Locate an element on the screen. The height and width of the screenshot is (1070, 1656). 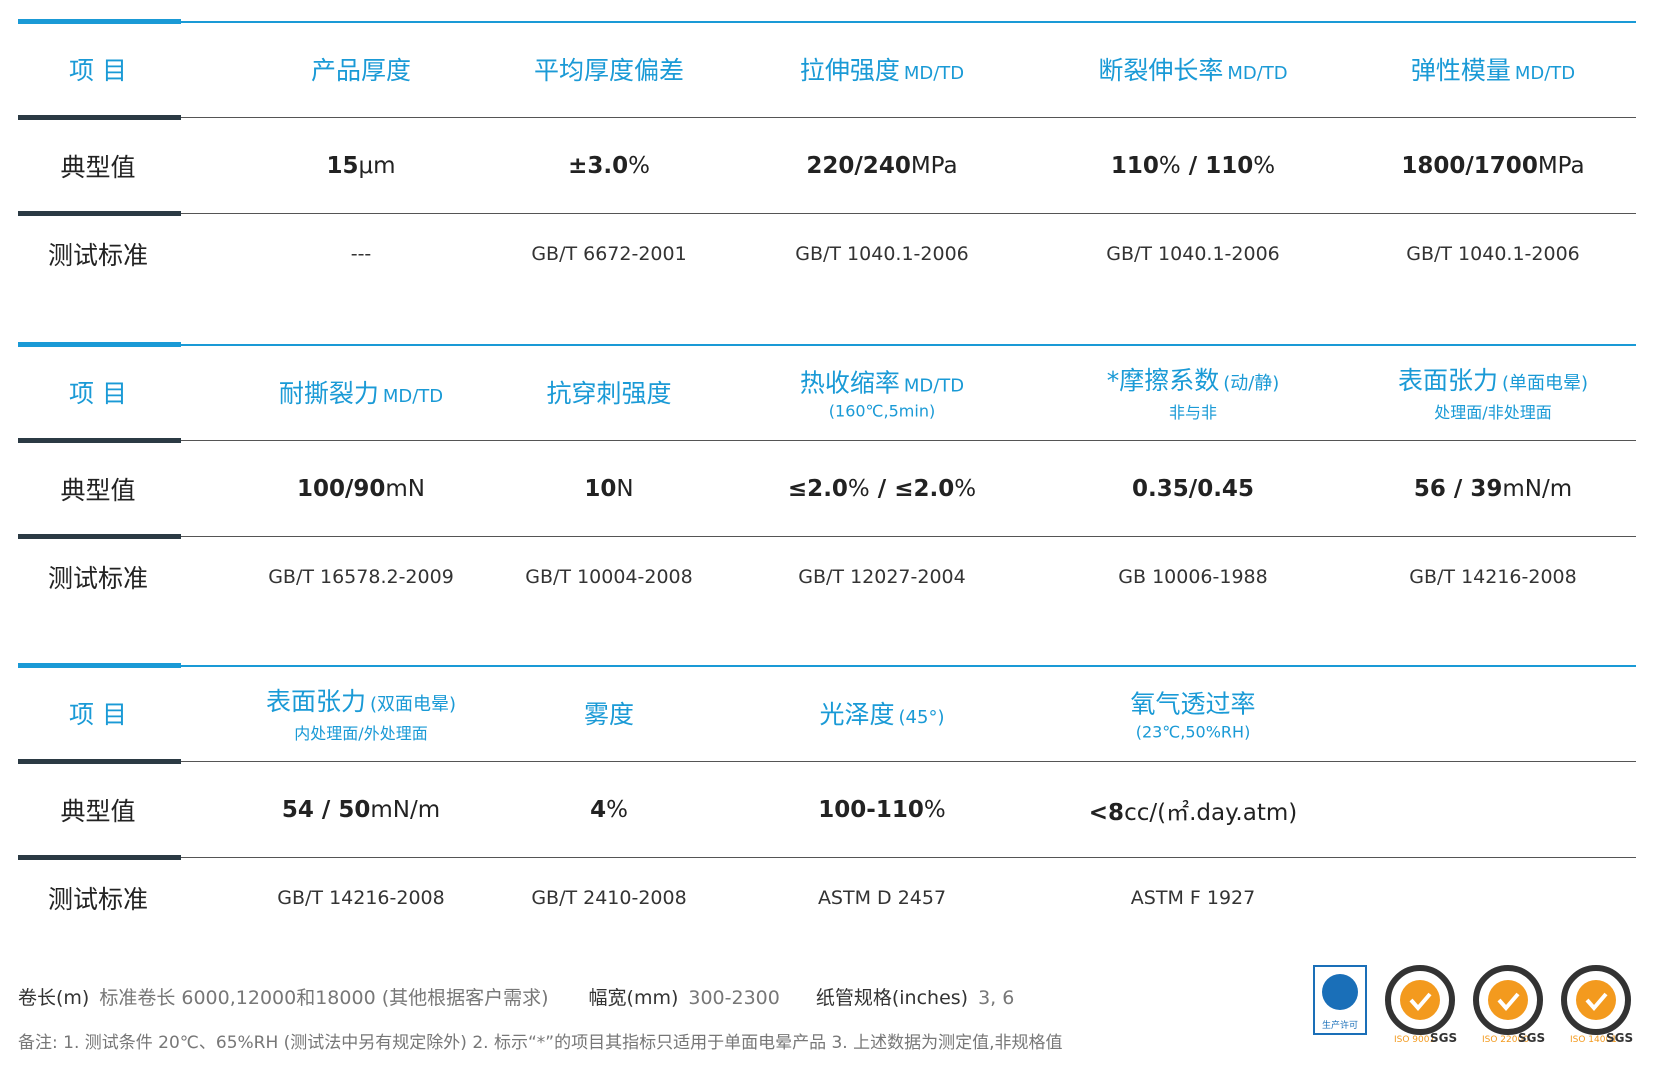
header-note: 处理面/非处理面 is located at coordinates (1493, 412).